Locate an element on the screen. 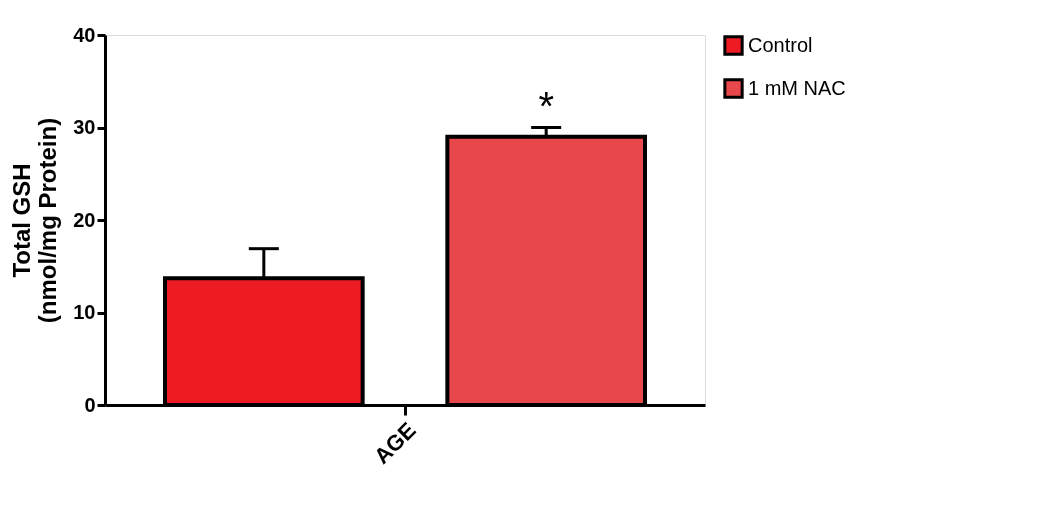  y-tick-label: 30 is located at coordinates (84, 127).